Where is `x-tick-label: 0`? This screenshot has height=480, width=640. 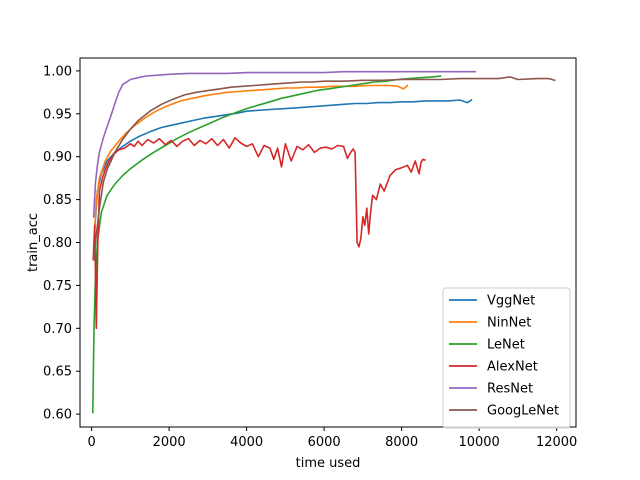 x-tick-label: 0 is located at coordinates (91, 442).